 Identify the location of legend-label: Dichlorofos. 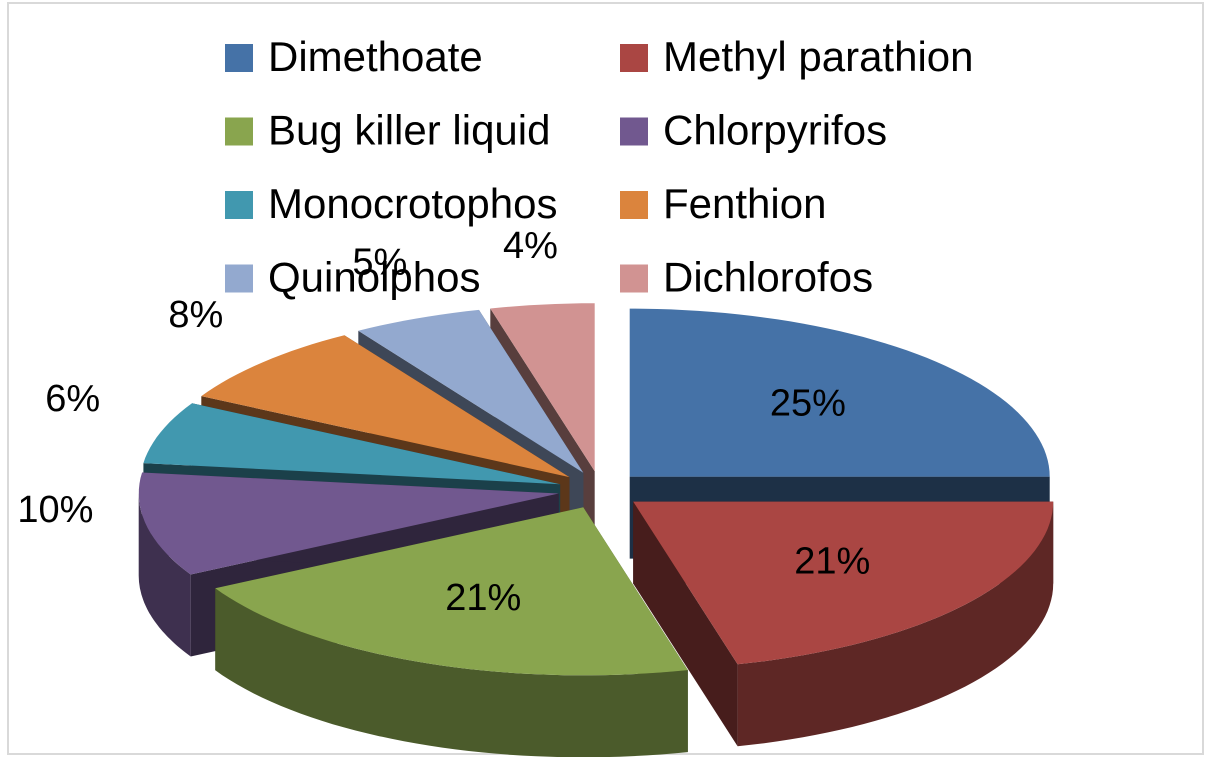
(768, 277).